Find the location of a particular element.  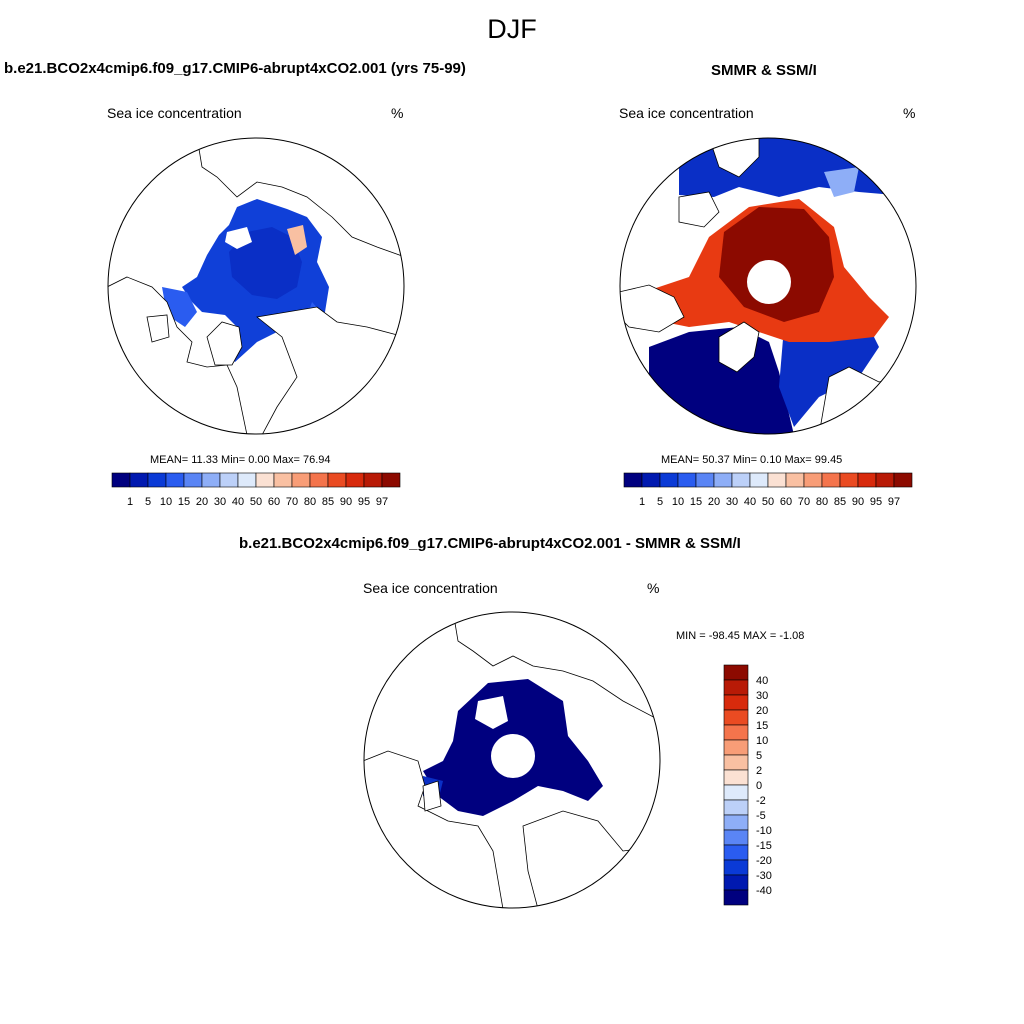

diff-colorbar-tick-label: -2 is located at coordinates (761, 801).